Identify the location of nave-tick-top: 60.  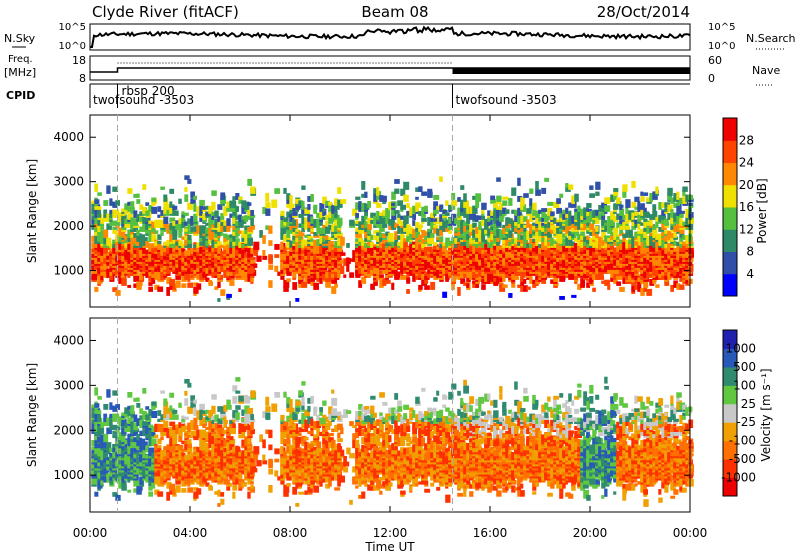
(715, 60).